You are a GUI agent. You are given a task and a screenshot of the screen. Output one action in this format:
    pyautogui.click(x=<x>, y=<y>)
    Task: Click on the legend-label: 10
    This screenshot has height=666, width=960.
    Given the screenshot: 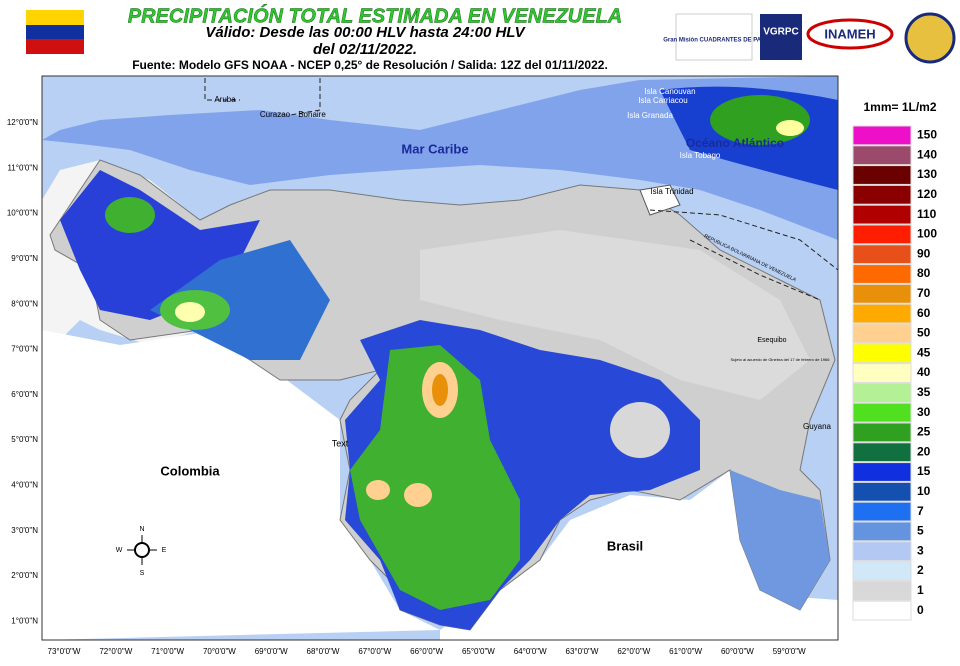 What is the action you would take?
    pyautogui.click(x=924, y=491)
    